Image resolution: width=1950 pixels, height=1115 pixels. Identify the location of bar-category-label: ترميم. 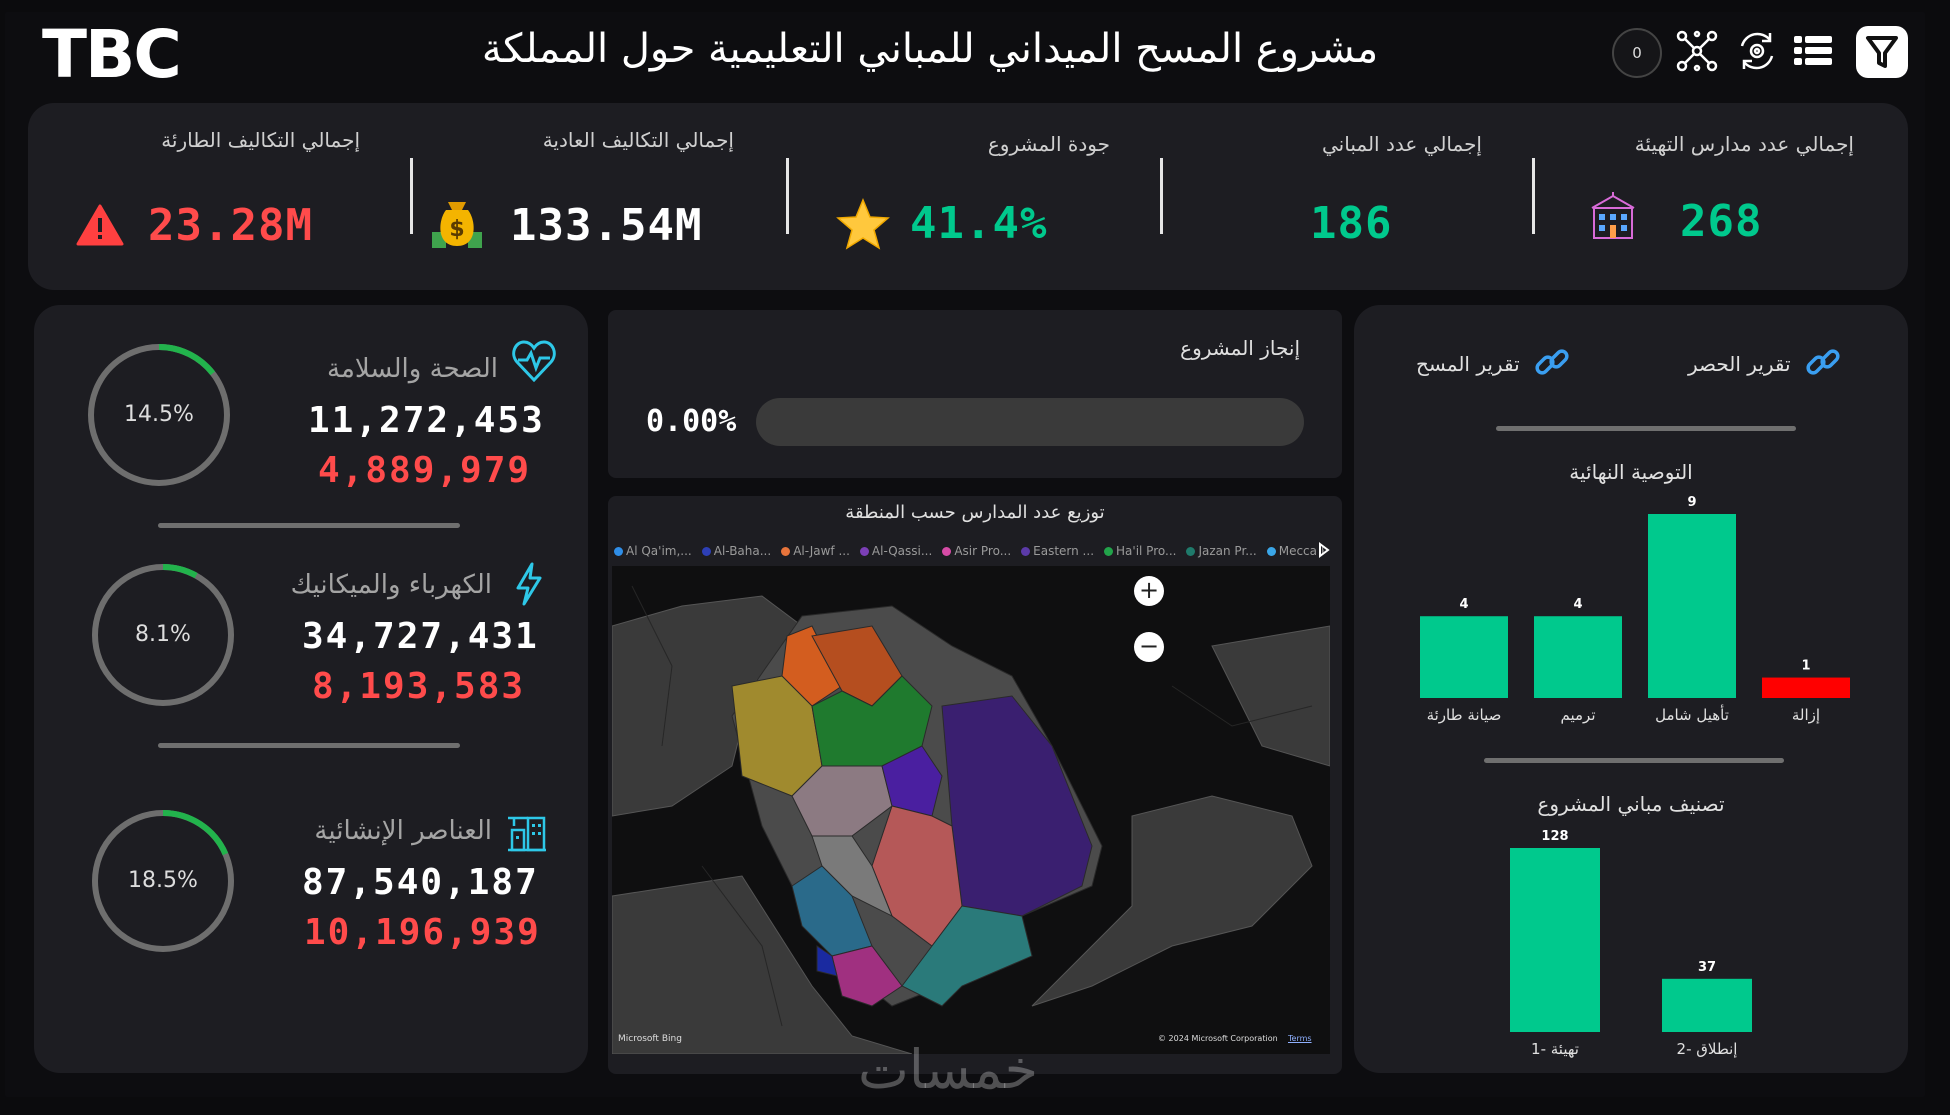
(1578, 715).